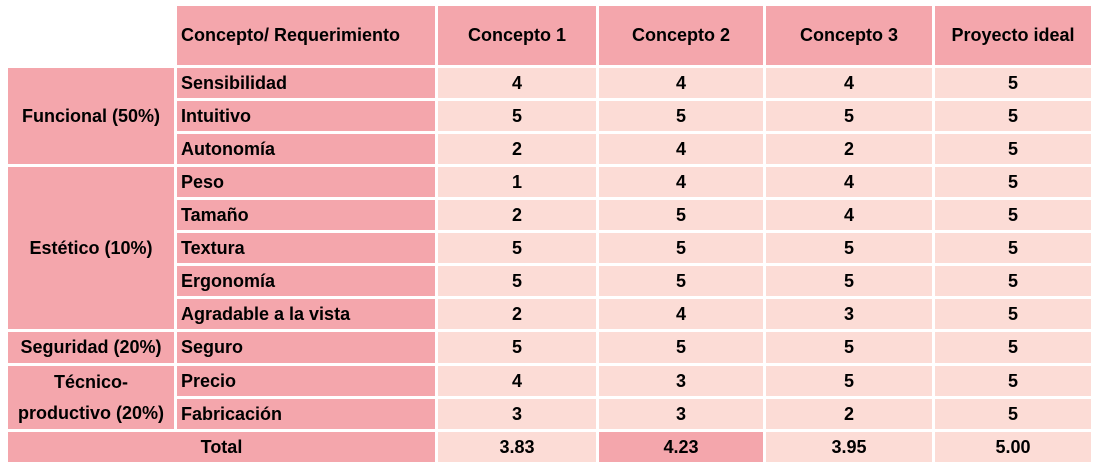 This screenshot has height=465, width=1101. I want to click on table-row: Autonomía 2 4 2 5, so click(549, 149).